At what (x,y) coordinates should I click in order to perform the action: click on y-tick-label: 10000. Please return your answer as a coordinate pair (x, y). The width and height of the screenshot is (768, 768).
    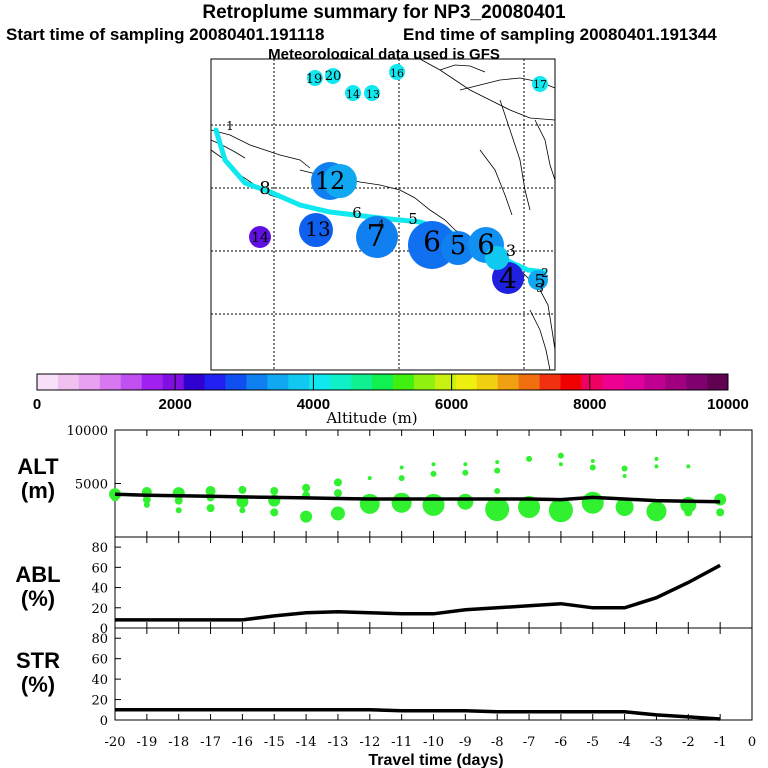
    Looking at the image, I should click on (87, 431).